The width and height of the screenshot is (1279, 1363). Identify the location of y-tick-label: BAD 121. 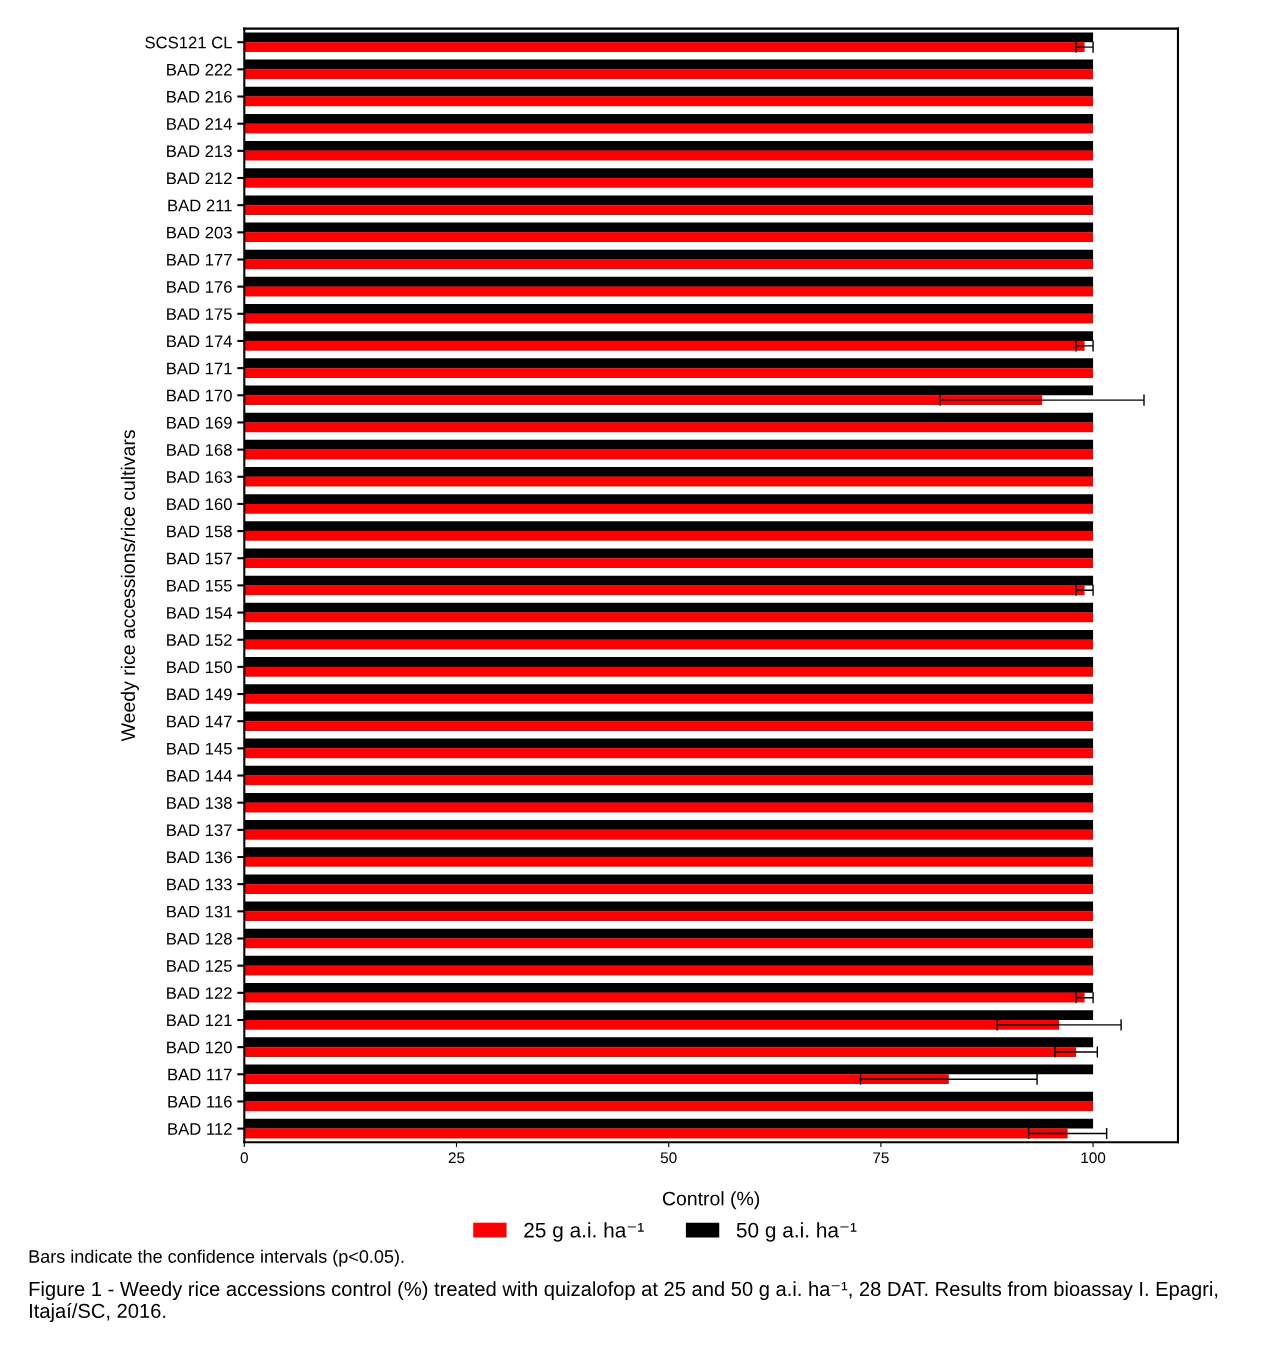
(199, 1020).